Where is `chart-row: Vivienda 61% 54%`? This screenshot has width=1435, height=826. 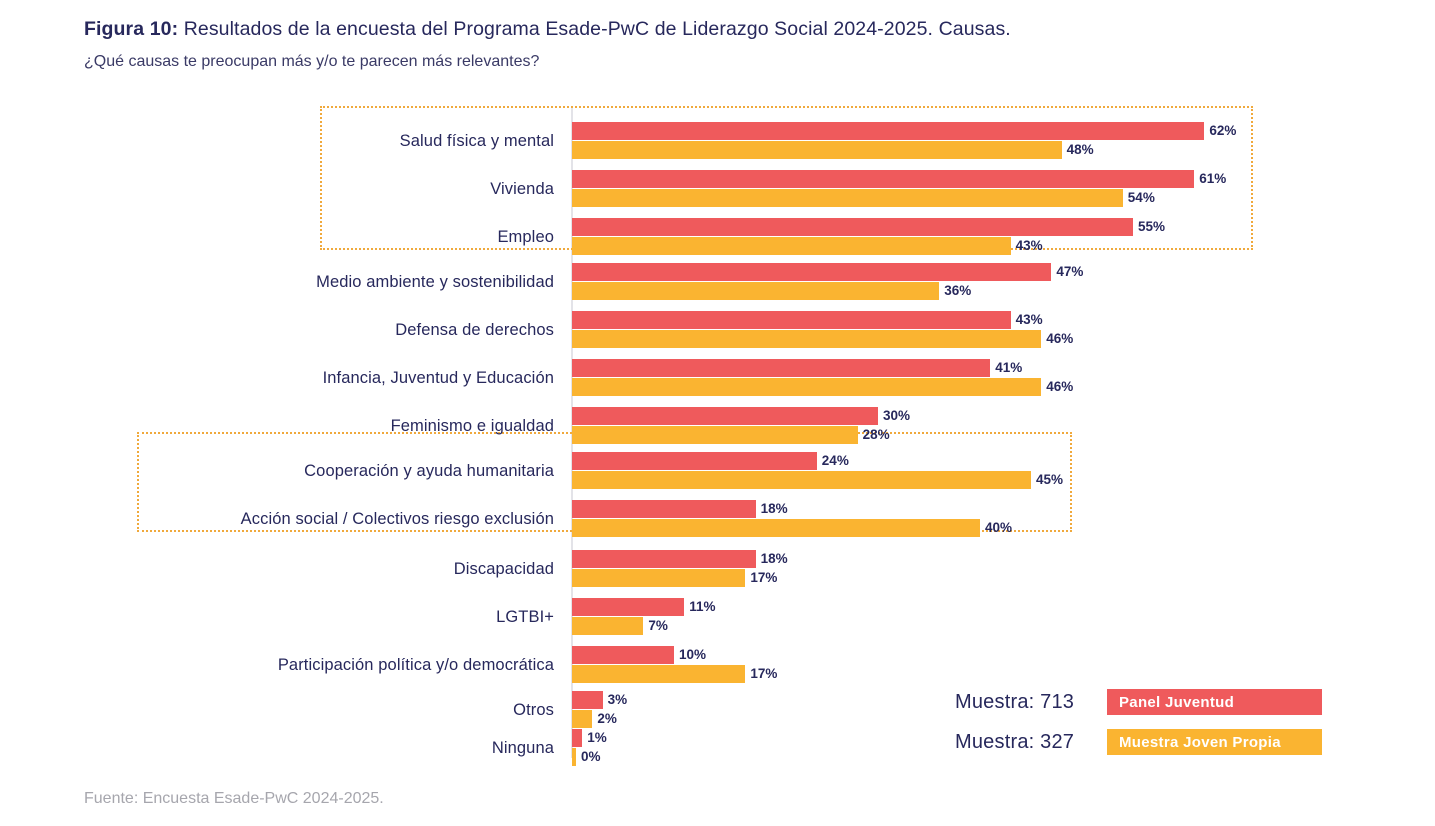
chart-row: Vivienda 61% 54% is located at coordinates (717, 189).